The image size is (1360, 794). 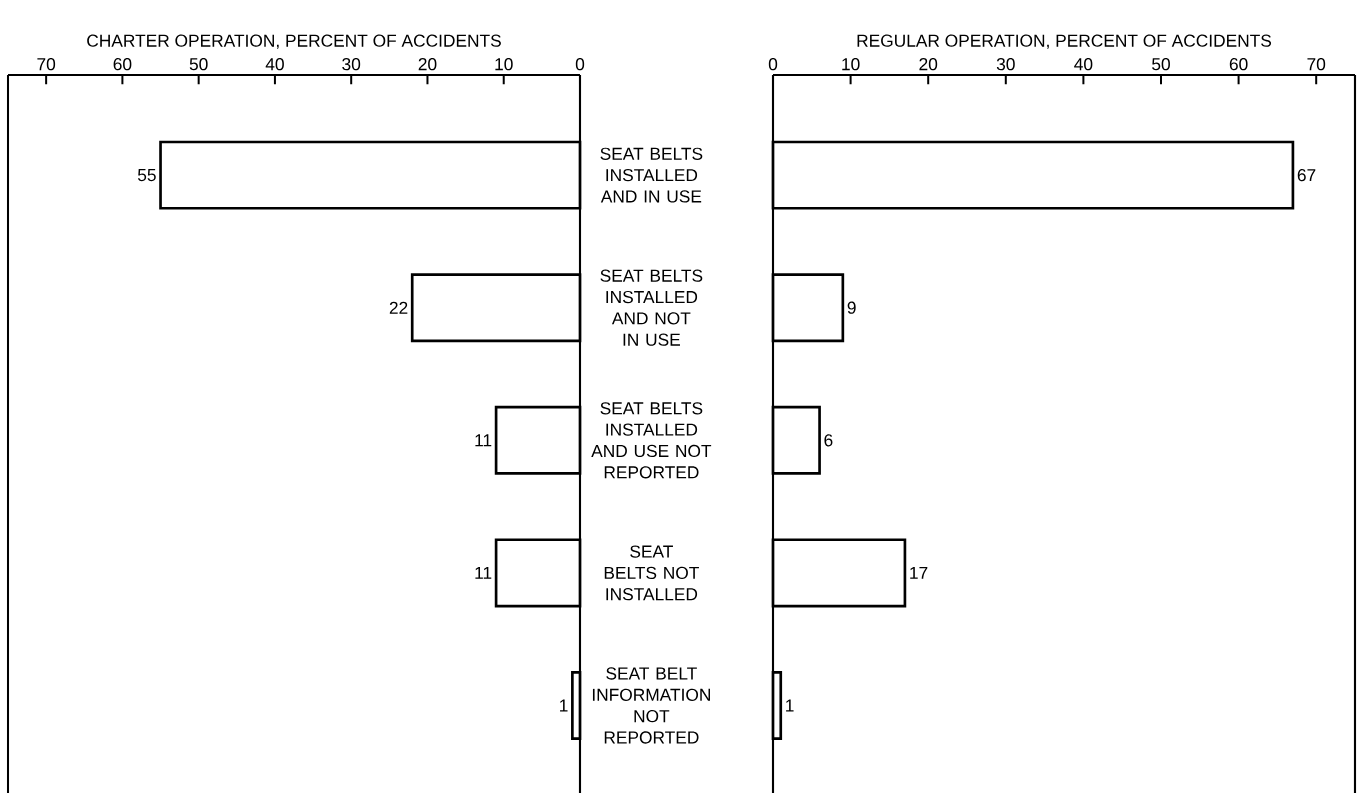 I want to click on data-label: 22, so click(x=398, y=307).